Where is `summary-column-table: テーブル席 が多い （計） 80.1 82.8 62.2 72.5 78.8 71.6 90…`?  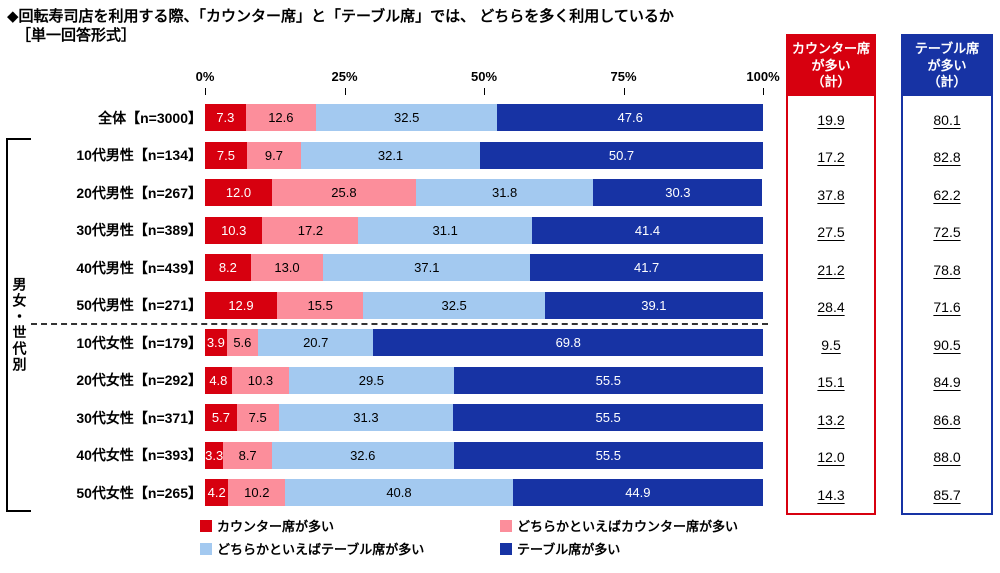
summary-column-table: テーブル席 が多い （計） 80.1 82.8 62.2 72.5 78.8 71.6 90… is located at coordinates (947, 274).